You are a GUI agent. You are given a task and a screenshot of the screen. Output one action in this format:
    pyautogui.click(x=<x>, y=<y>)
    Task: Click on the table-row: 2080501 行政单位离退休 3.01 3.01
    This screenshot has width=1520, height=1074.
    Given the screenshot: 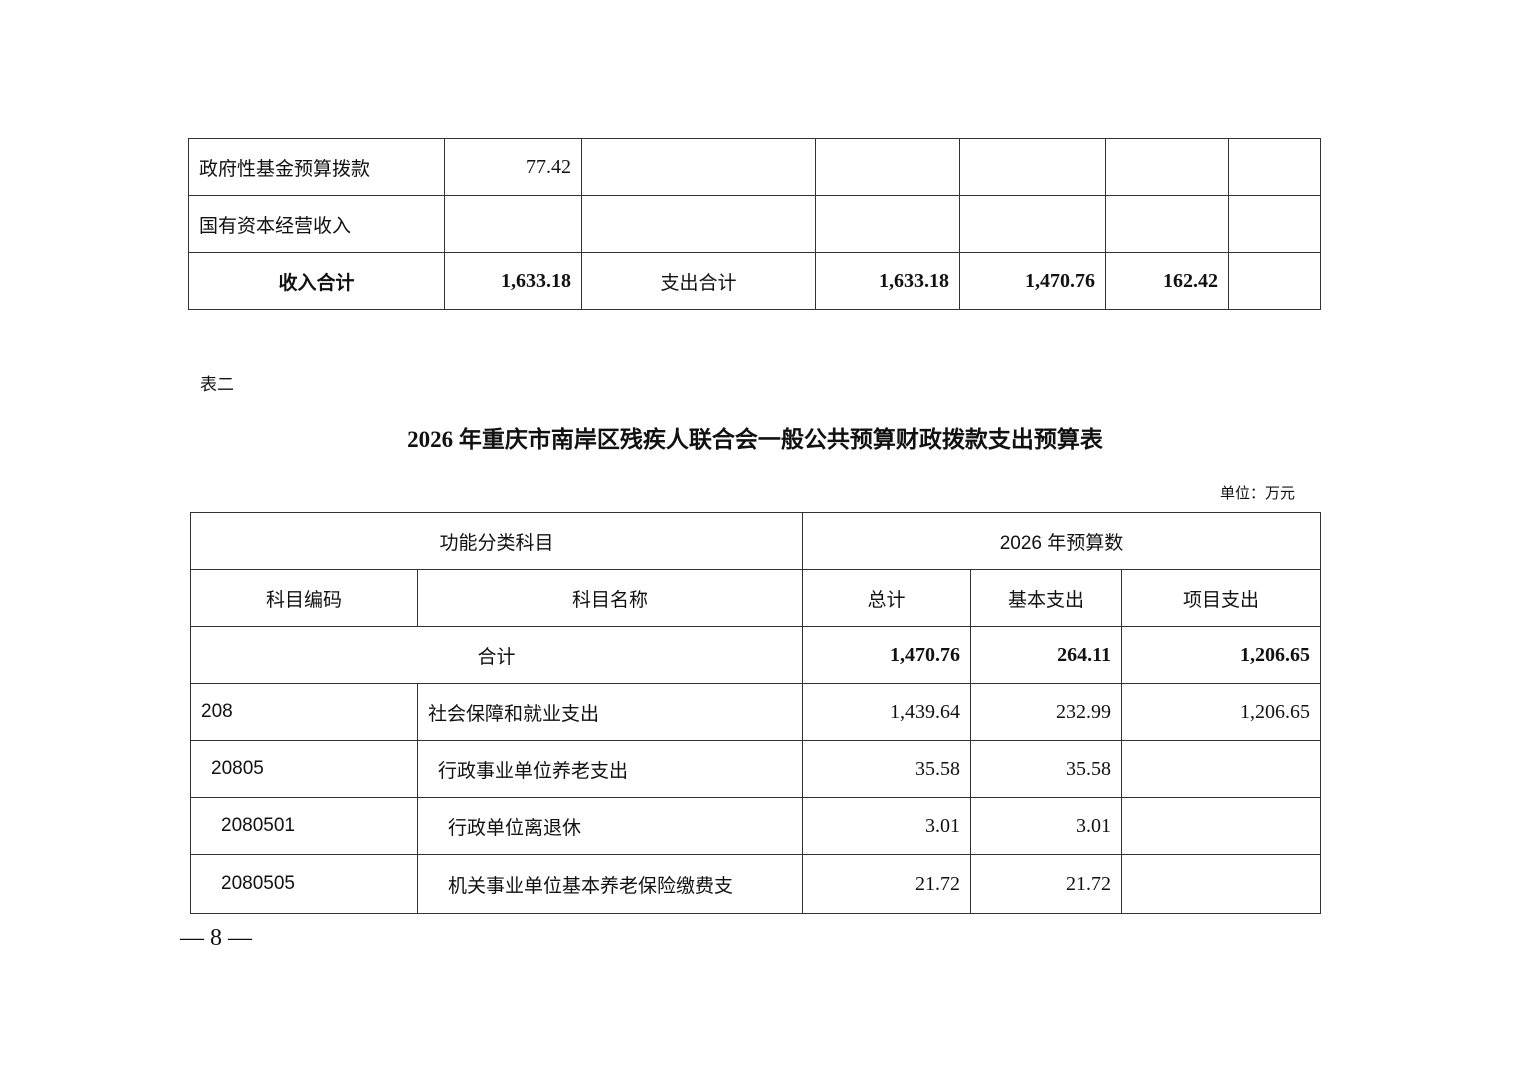 What is the action you would take?
    pyautogui.click(x=755, y=826)
    